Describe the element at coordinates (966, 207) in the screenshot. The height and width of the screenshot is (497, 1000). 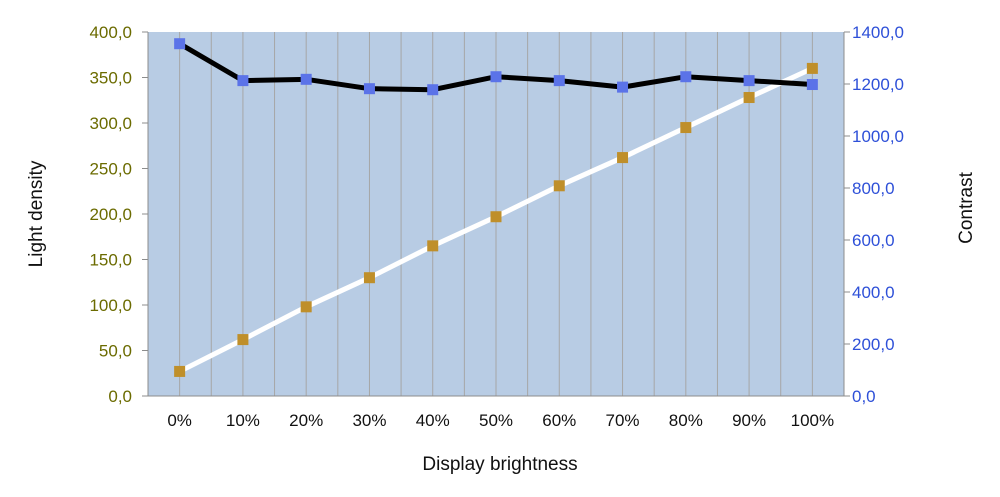
I see `y2-axis-title: Contrast` at that location.